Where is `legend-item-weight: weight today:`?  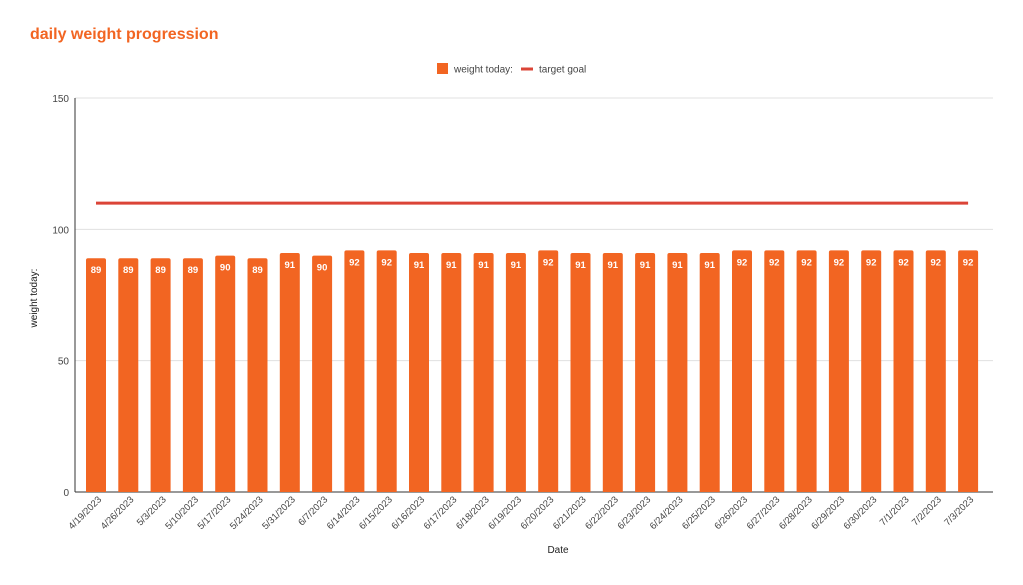 legend-item-weight: weight today: is located at coordinates (475, 69).